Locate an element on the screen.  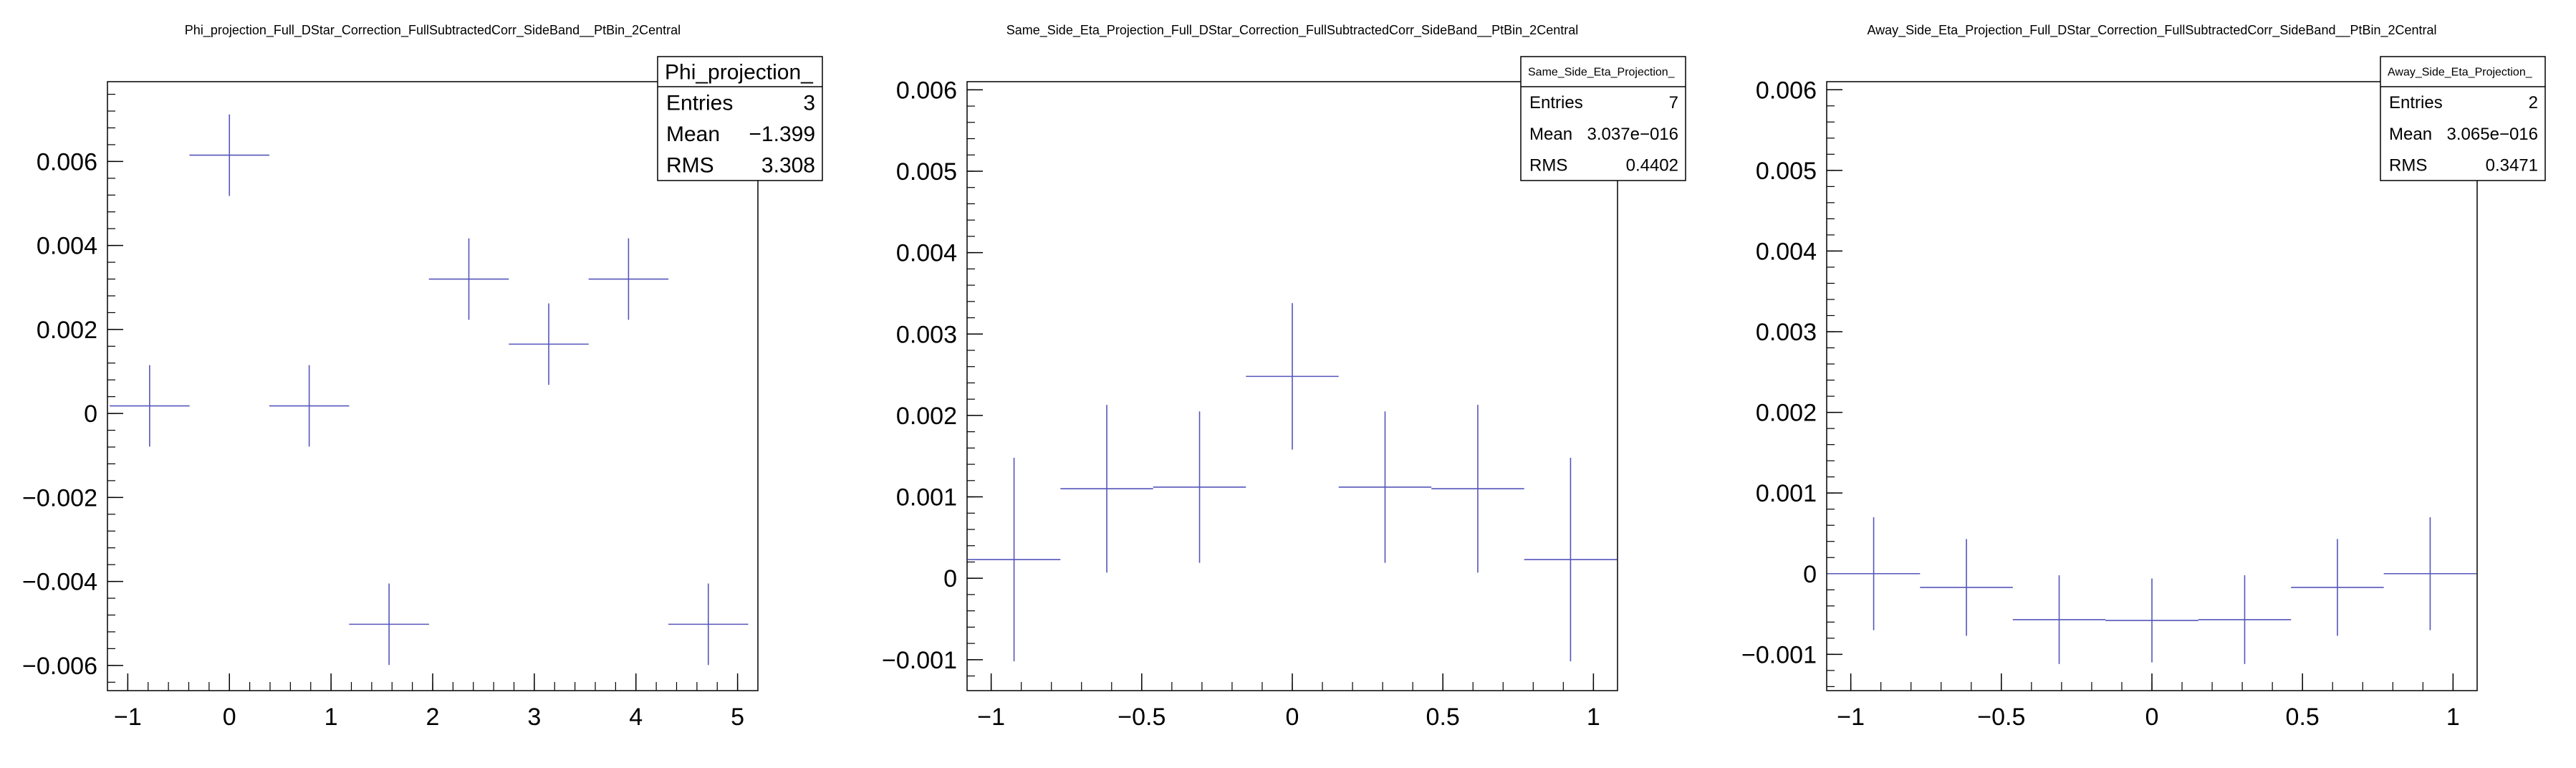
y-tick-label: −0.002 is located at coordinates (59, 498).